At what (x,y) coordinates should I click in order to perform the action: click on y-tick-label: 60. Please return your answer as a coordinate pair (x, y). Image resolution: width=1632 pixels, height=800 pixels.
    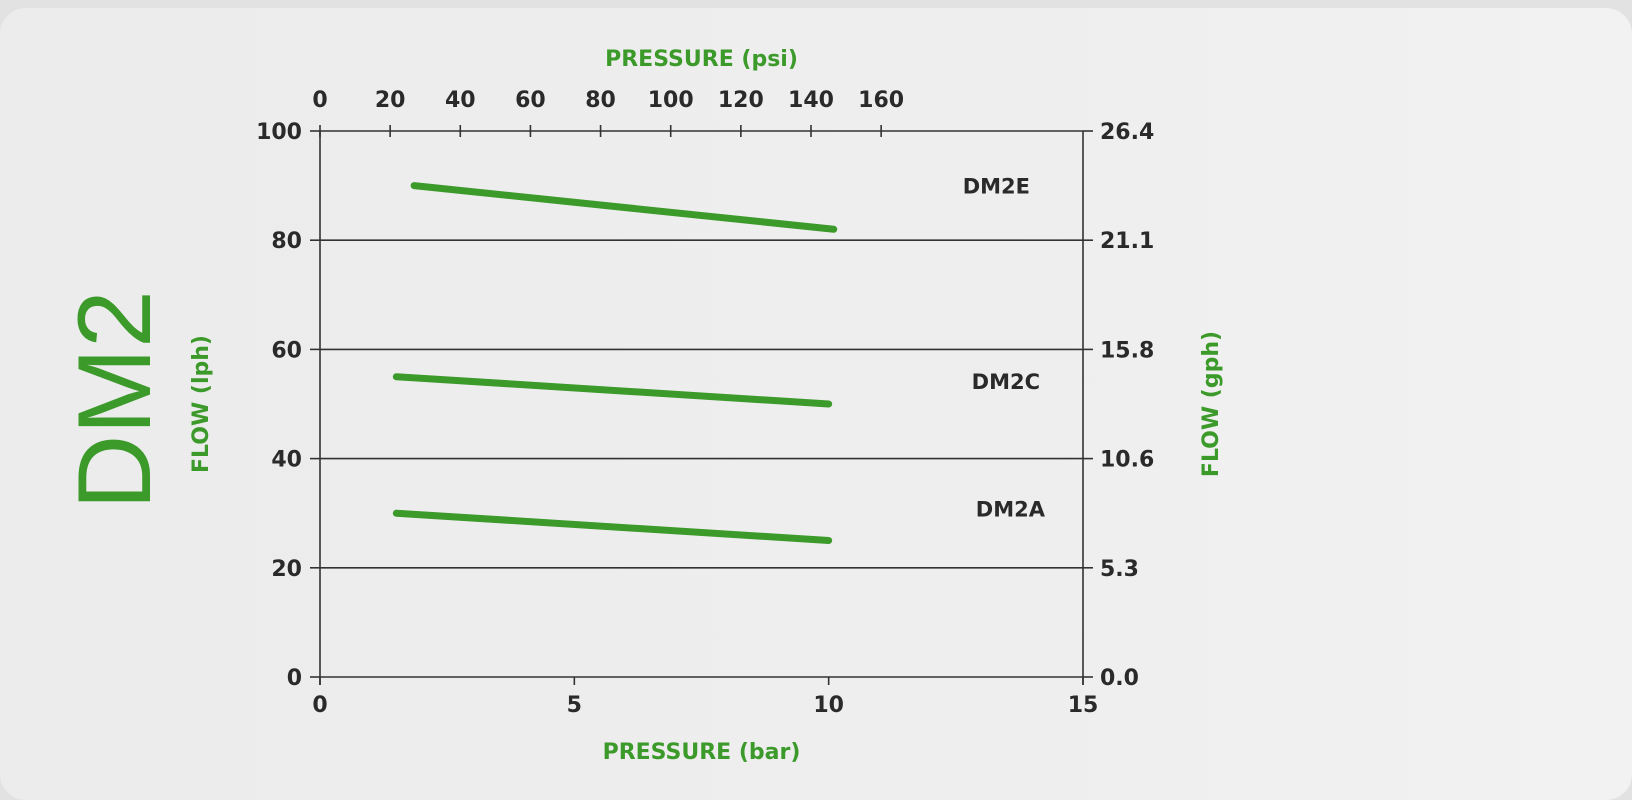
    Looking at the image, I should click on (286, 350).